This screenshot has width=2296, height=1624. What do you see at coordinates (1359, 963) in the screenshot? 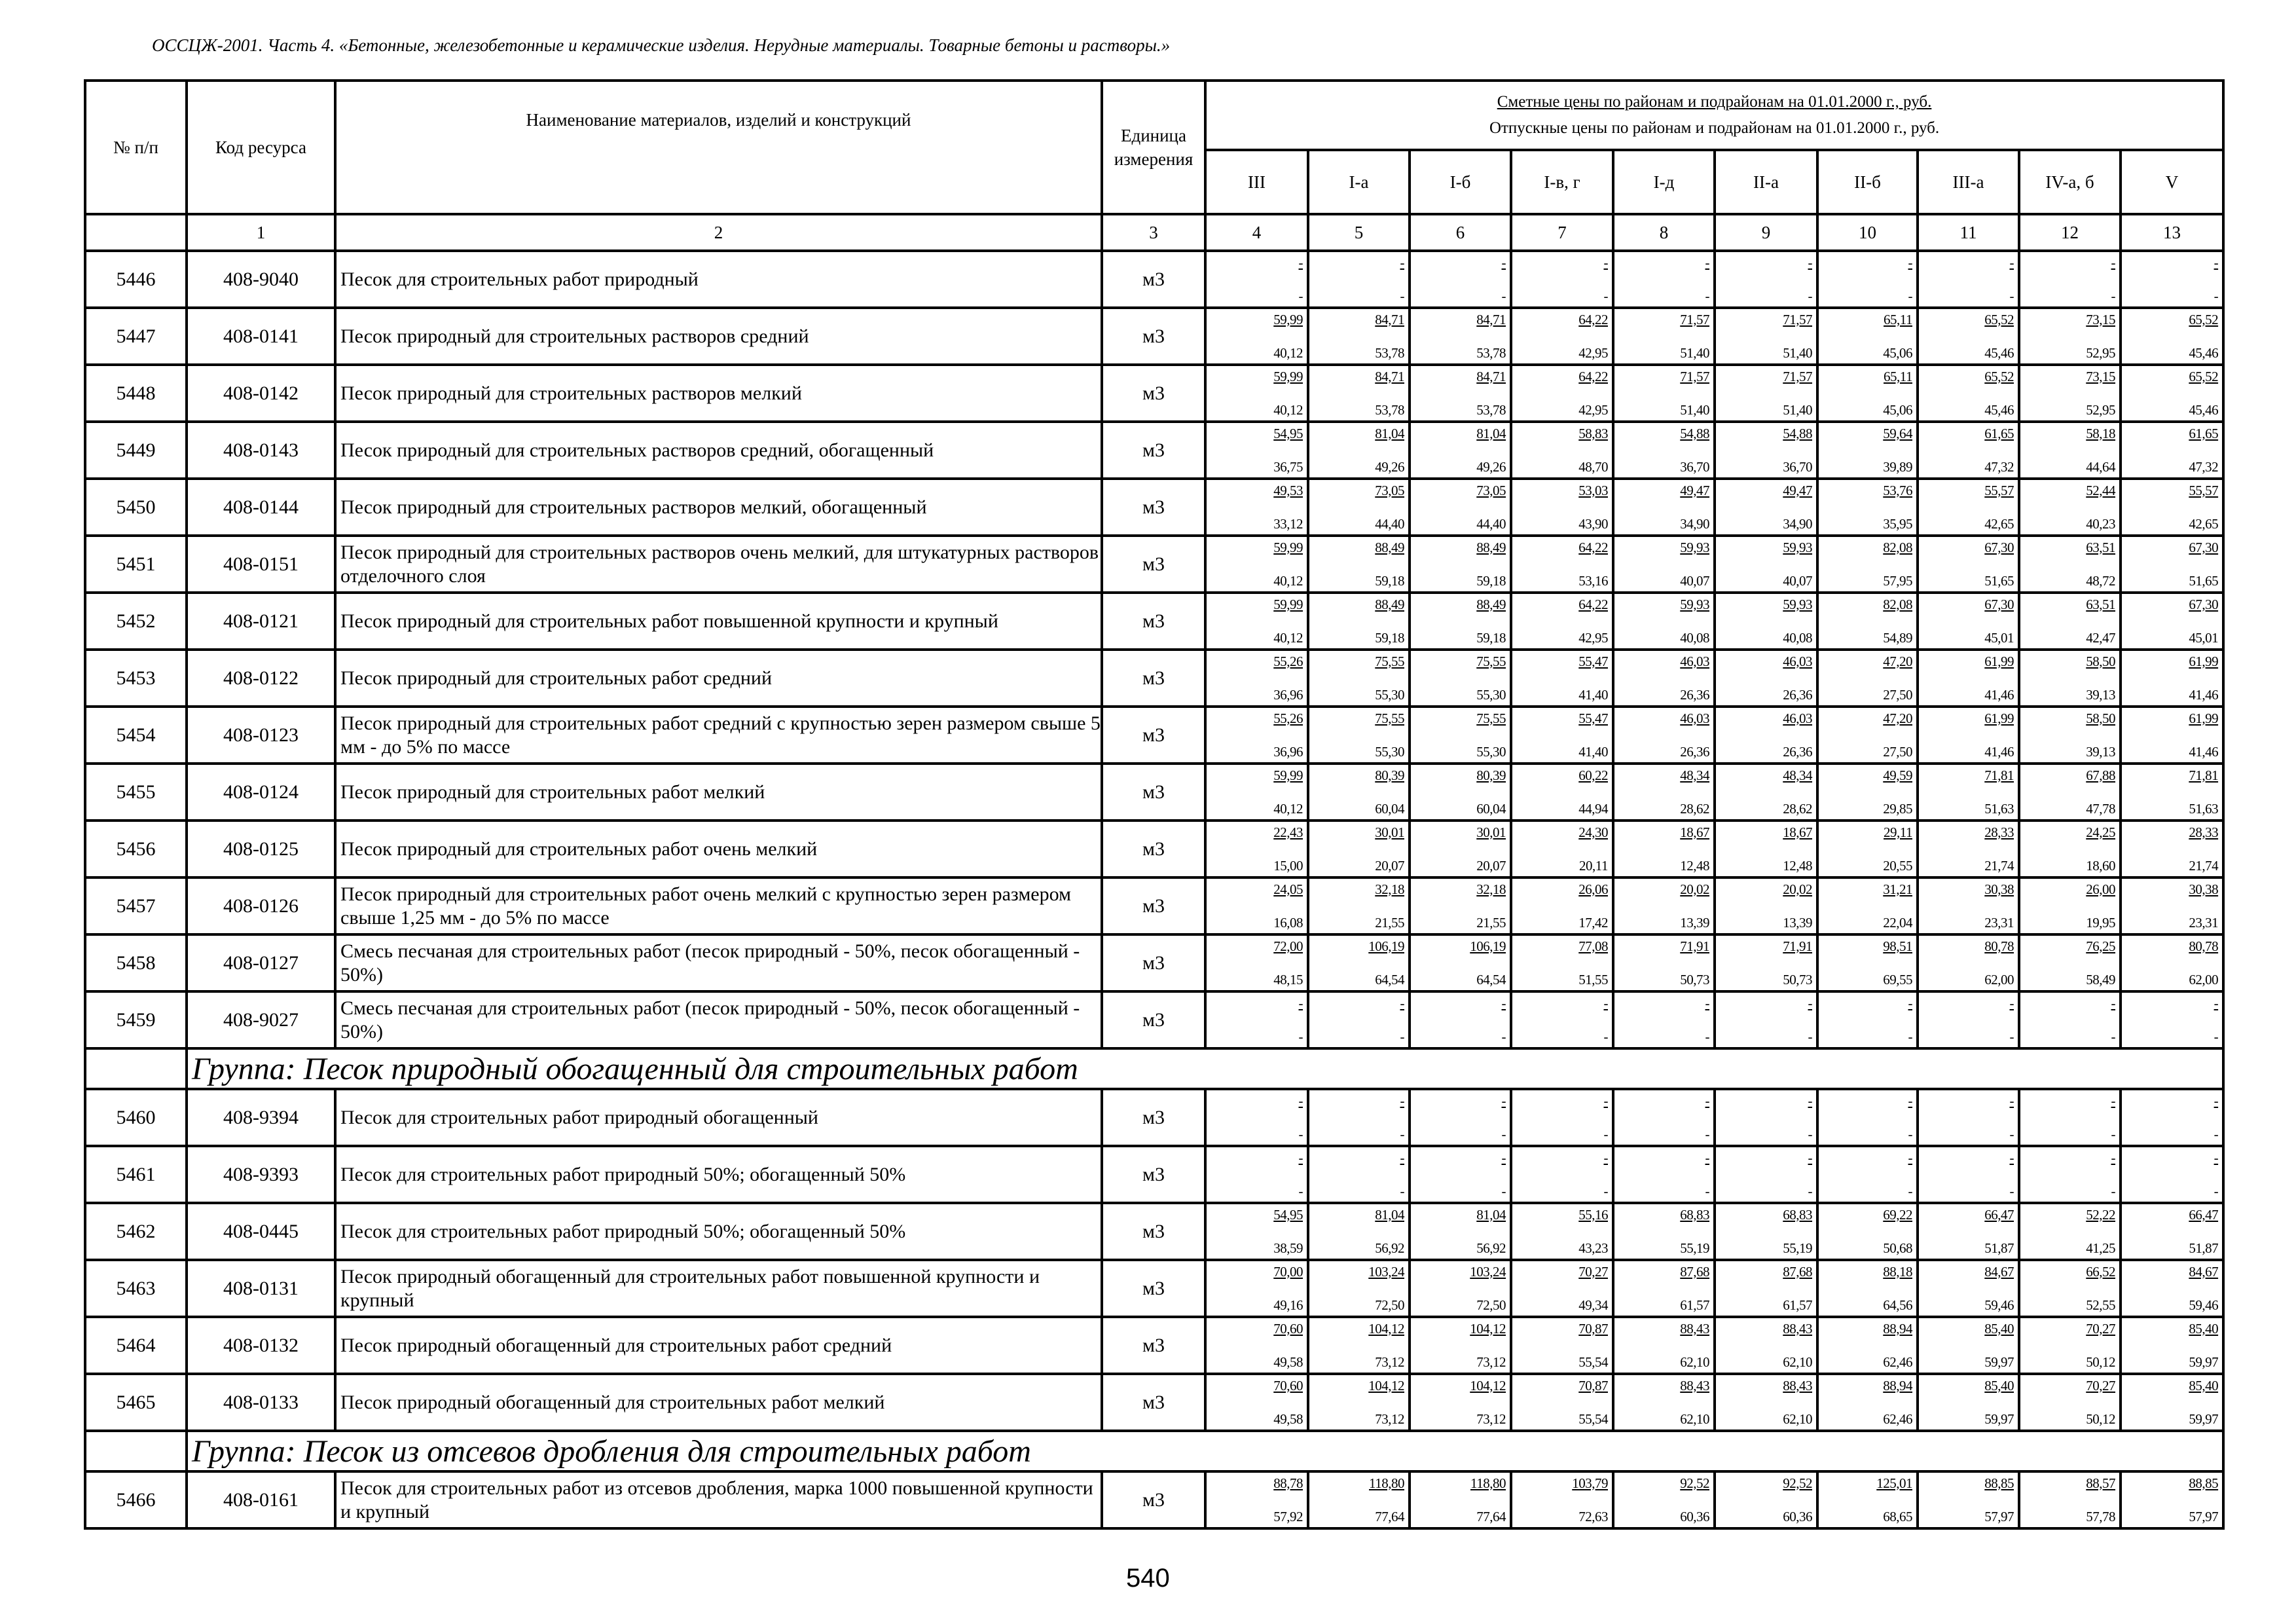
I see `price-cell: 106,19 64,54` at bounding box center [1359, 963].